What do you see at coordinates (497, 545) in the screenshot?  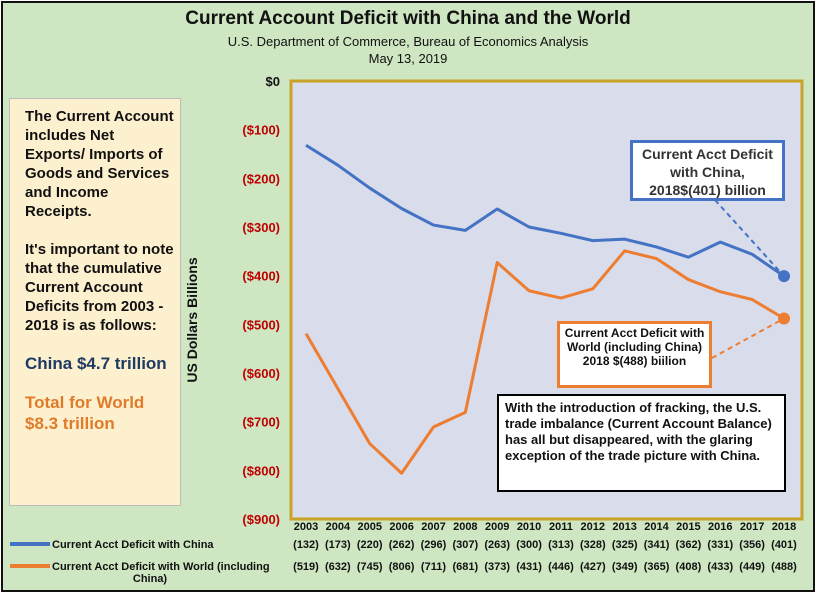 I see `table-value: (263)` at bounding box center [497, 545].